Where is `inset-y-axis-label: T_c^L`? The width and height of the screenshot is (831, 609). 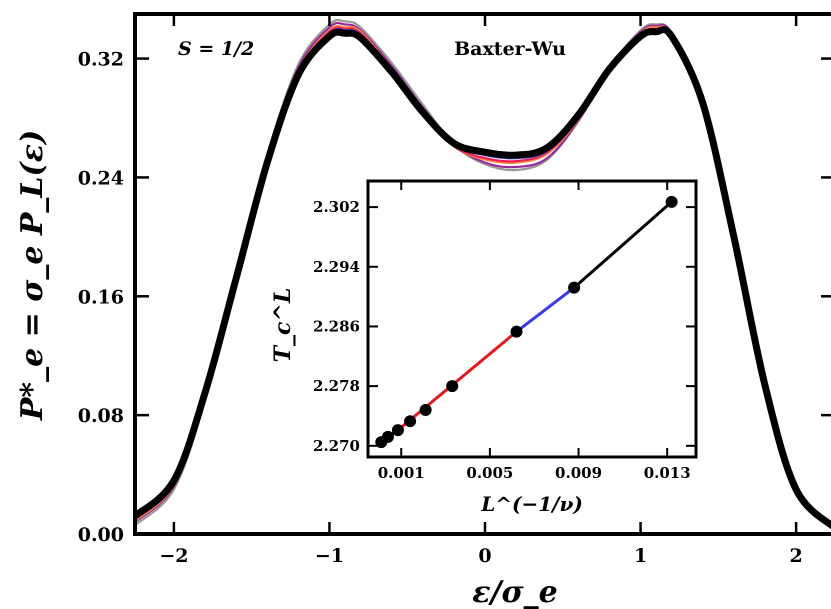 inset-y-axis-label: T_c^L is located at coordinates (283, 325).